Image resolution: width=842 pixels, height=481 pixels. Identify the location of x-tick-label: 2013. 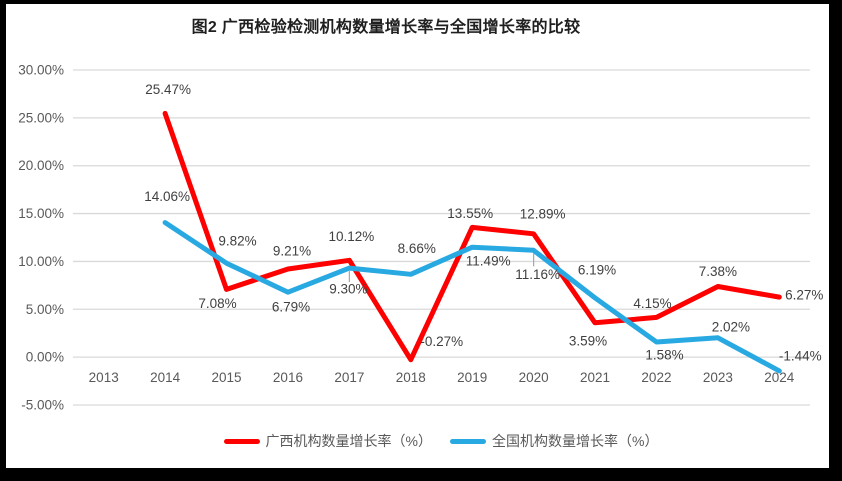
(104, 377).